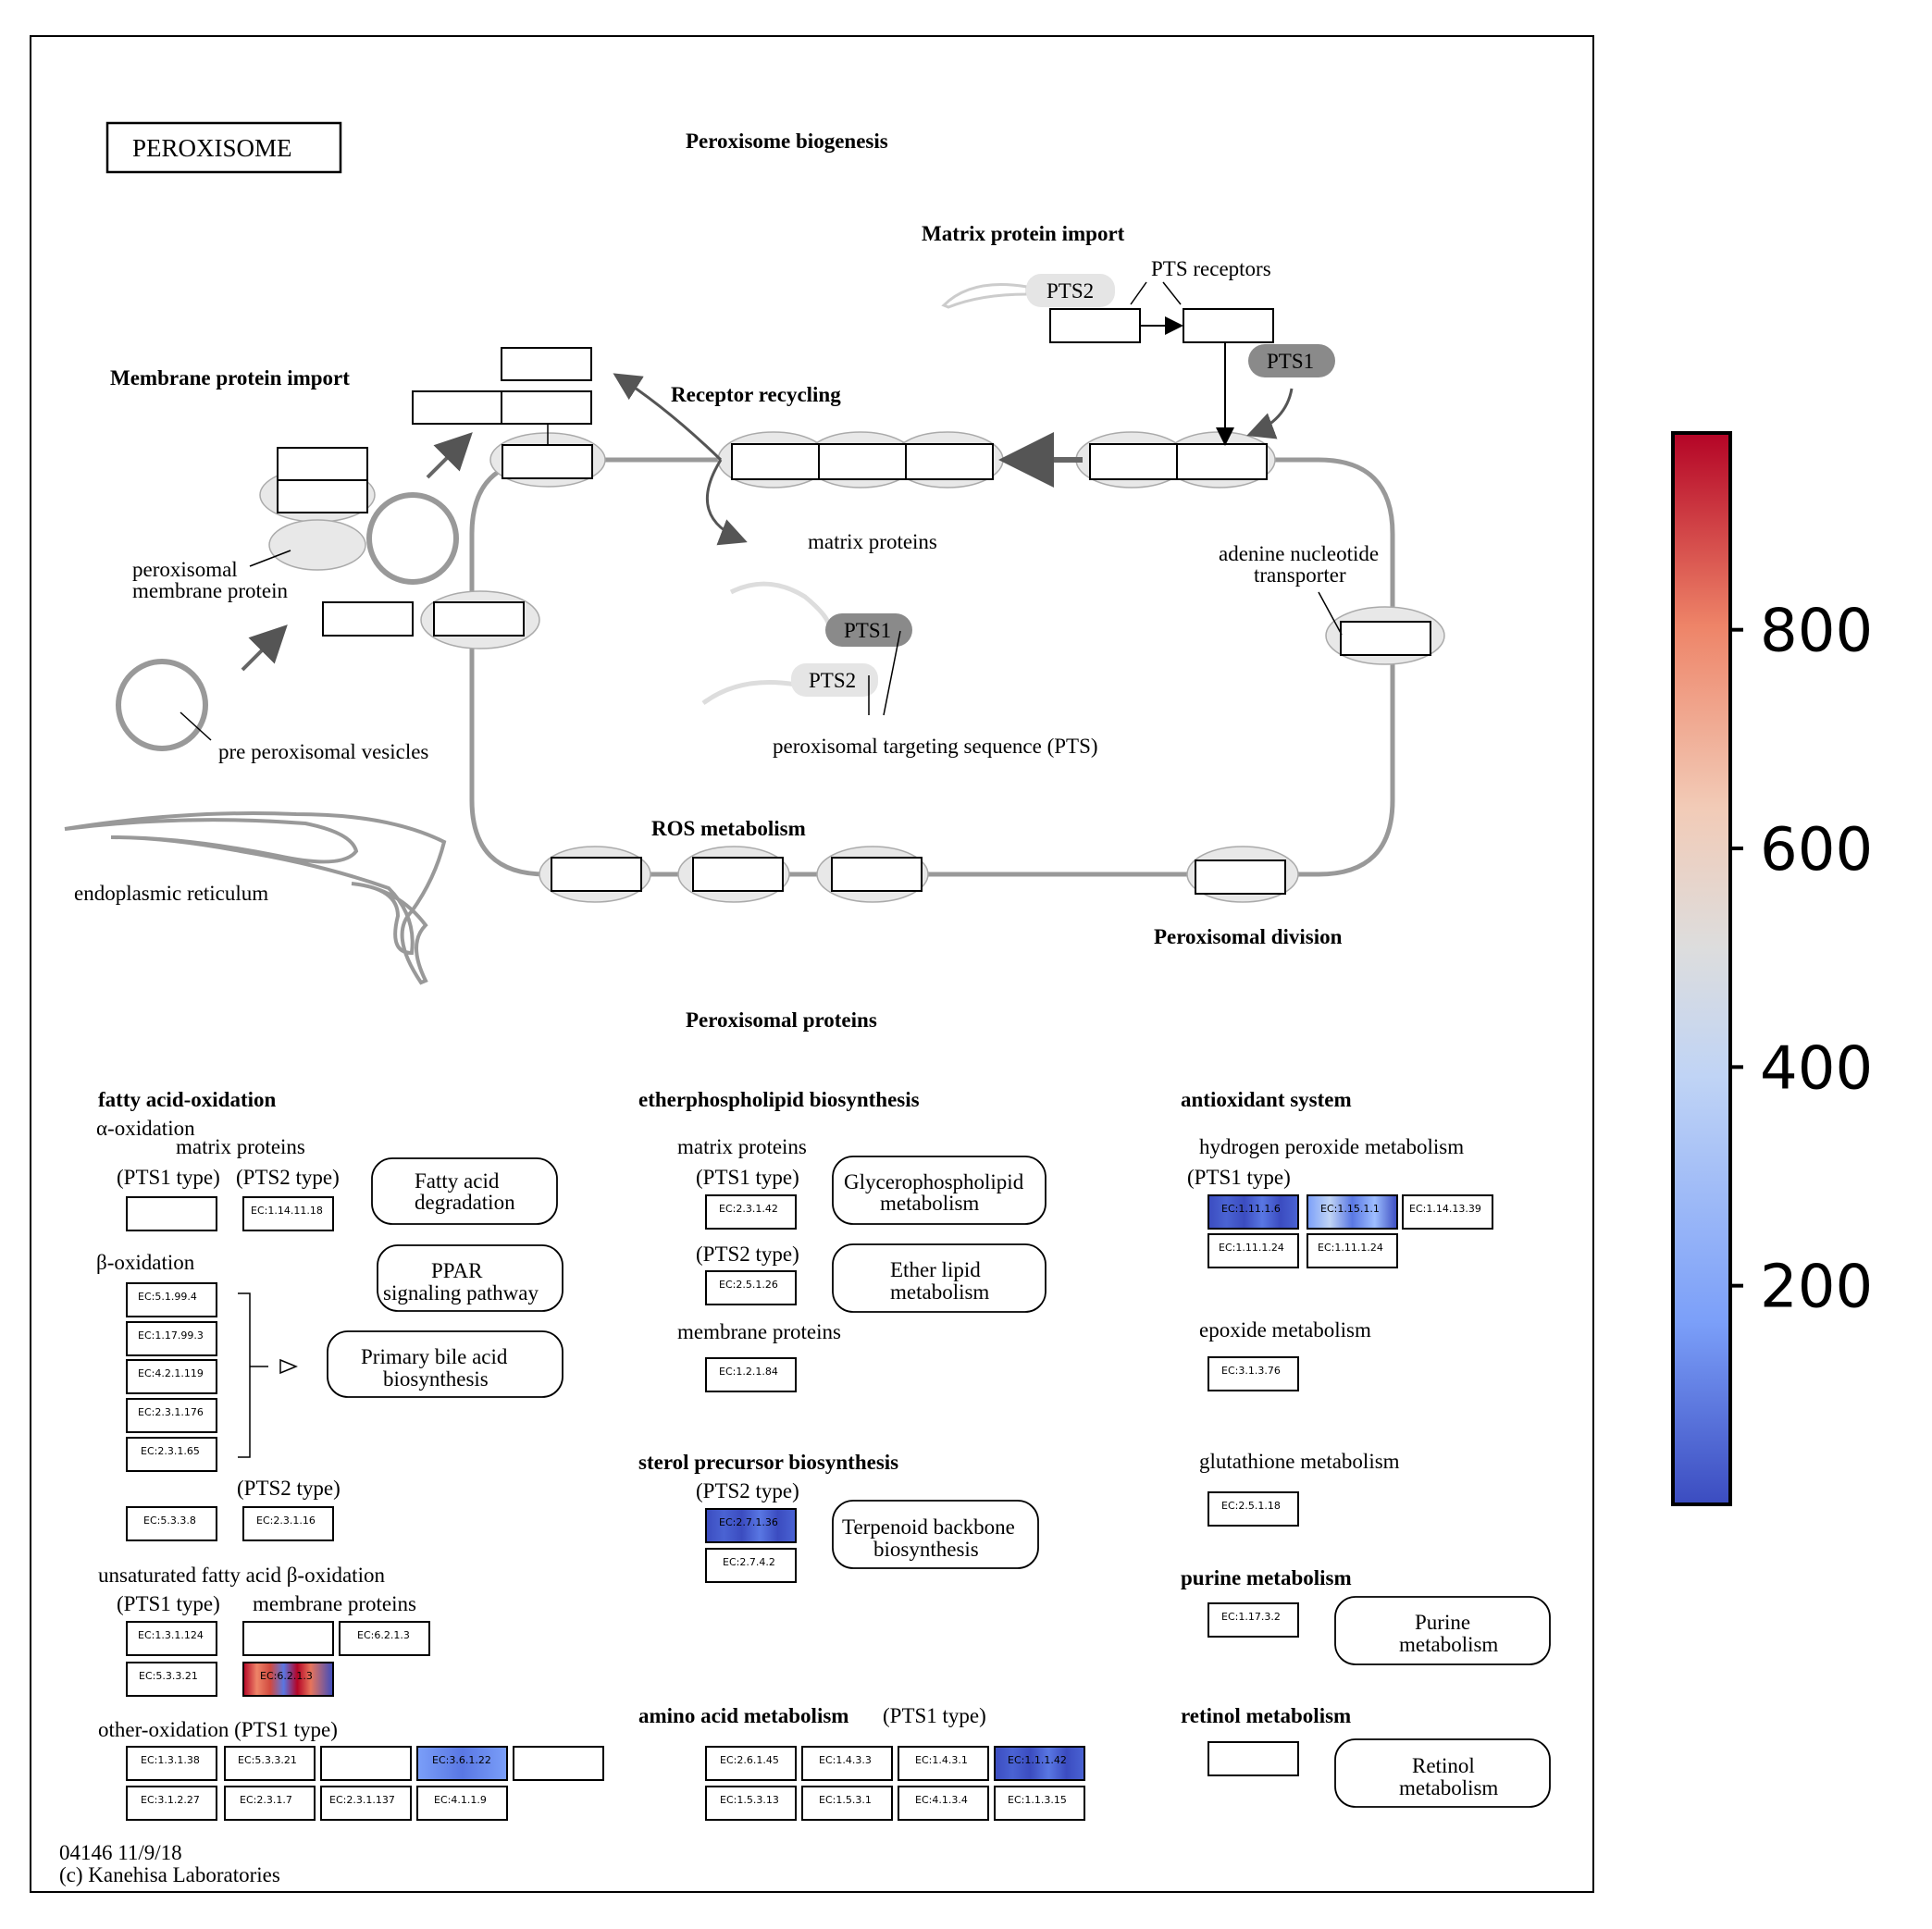 The image size is (1932, 1929). What do you see at coordinates (759, 1331) in the screenshot?
I see `group-membrane-proteins: membrane proteins` at bounding box center [759, 1331].